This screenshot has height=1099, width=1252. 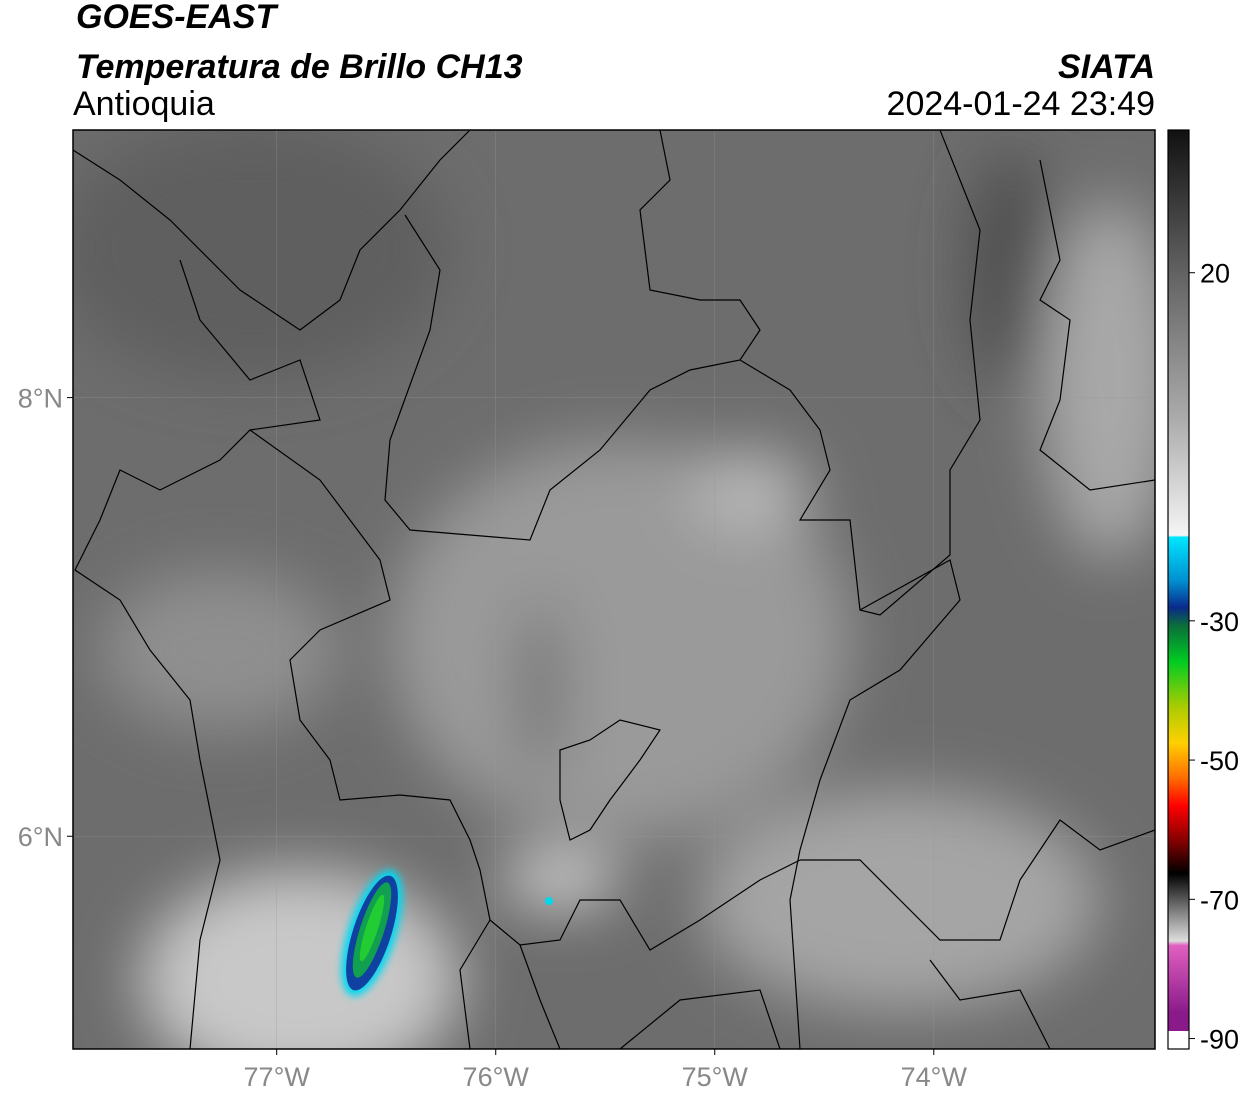 What do you see at coordinates (40, 399) in the screenshot?
I see `y-tick-label: 8°N` at bounding box center [40, 399].